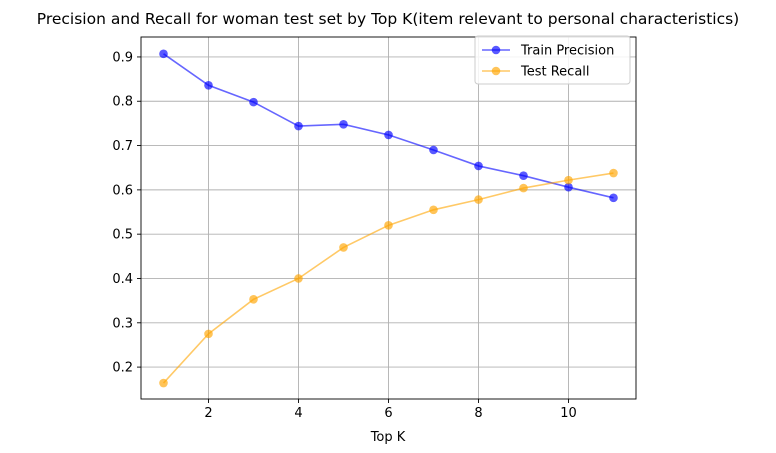 Image resolution: width=776 pixels, height=453 pixels. I want to click on legend-item: Test Recall, so click(536, 72).